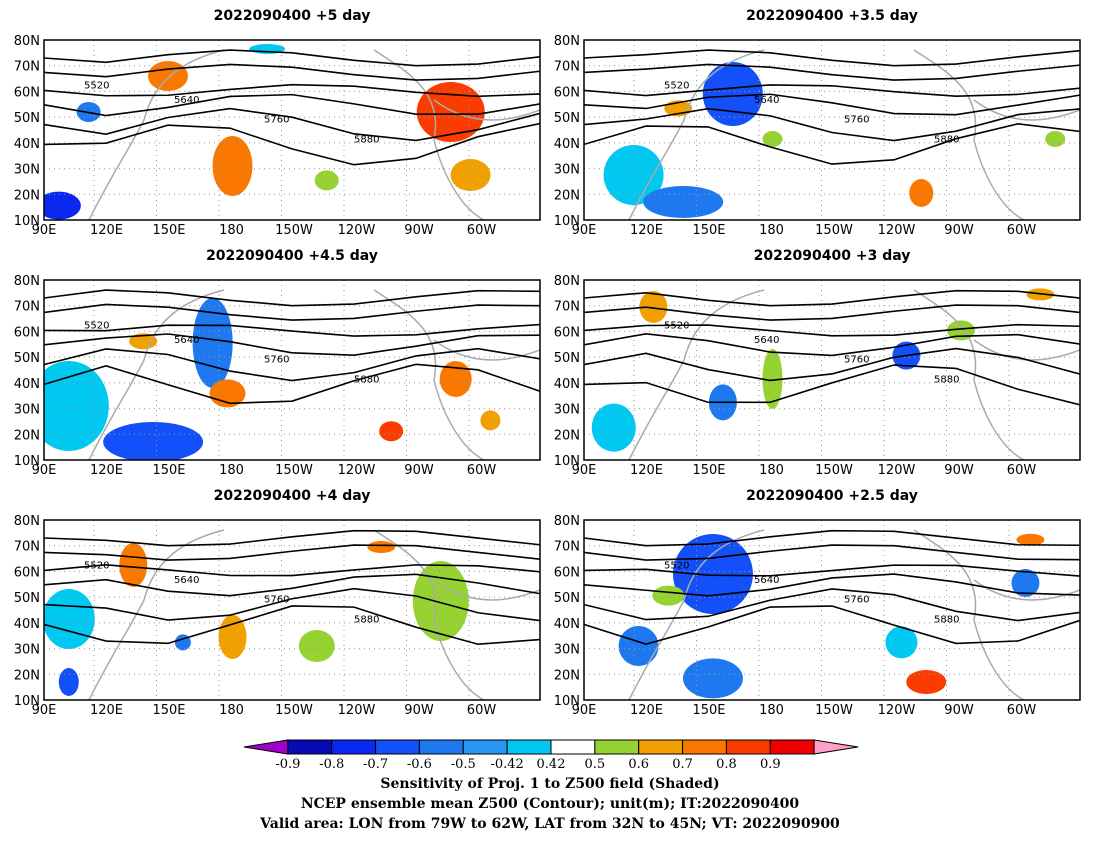 Image resolution: width=1100 pixels, height=850 pixels. What do you see at coordinates (168, 230) in the screenshot?
I see `lon-tick-label: 150E` at bounding box center [168, 230].